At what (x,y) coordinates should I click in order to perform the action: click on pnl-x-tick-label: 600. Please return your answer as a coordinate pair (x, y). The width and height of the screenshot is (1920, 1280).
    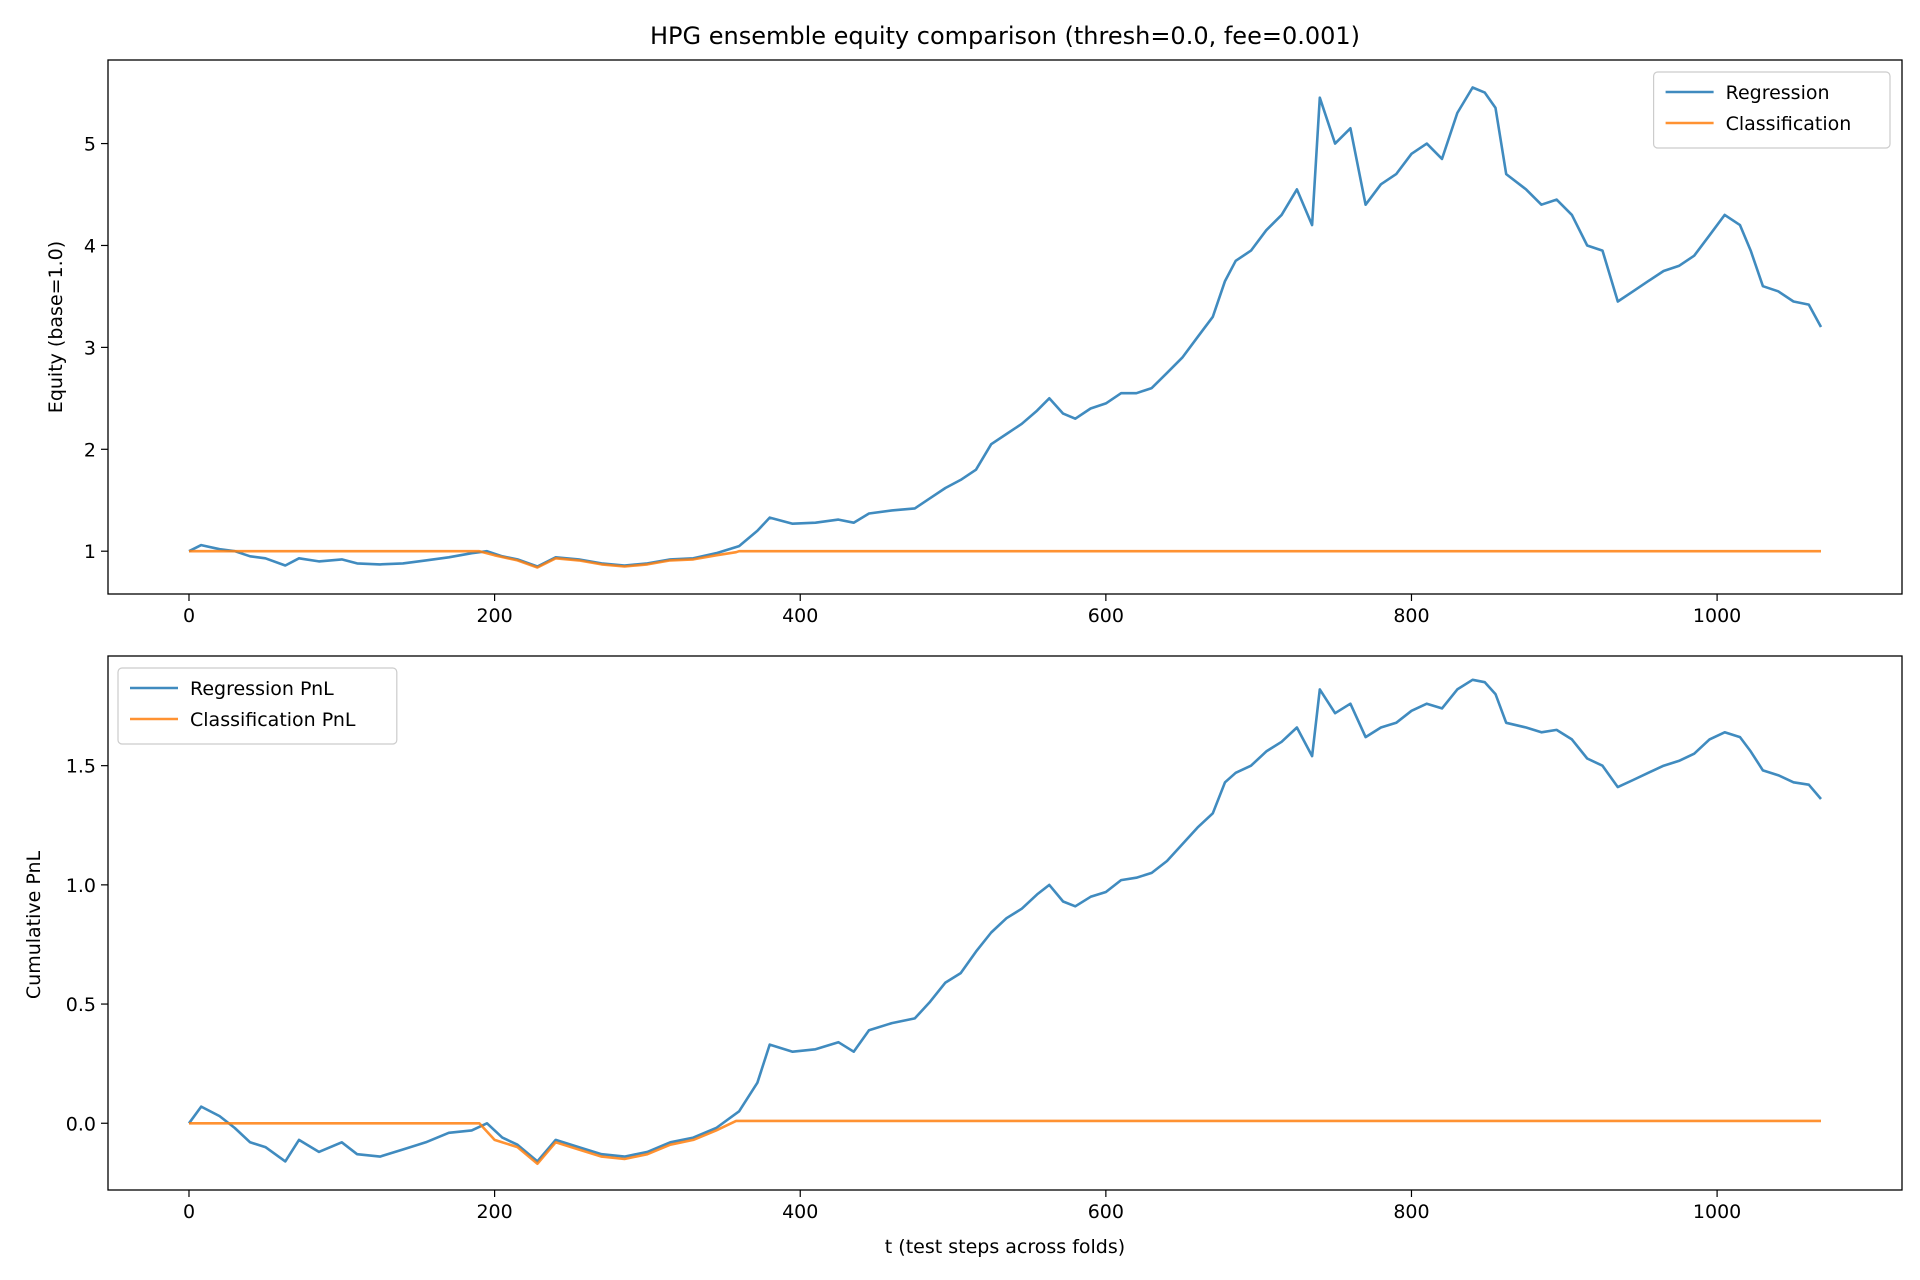
    Looking at the image, I should click on (1106, 1212).